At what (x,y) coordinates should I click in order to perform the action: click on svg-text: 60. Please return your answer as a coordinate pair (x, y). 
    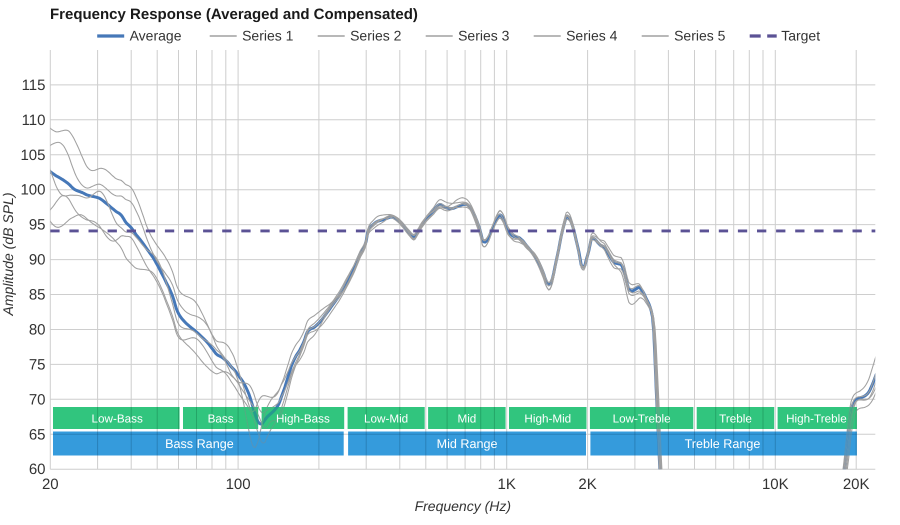
    Looking at the image, I should click on (37, 469).